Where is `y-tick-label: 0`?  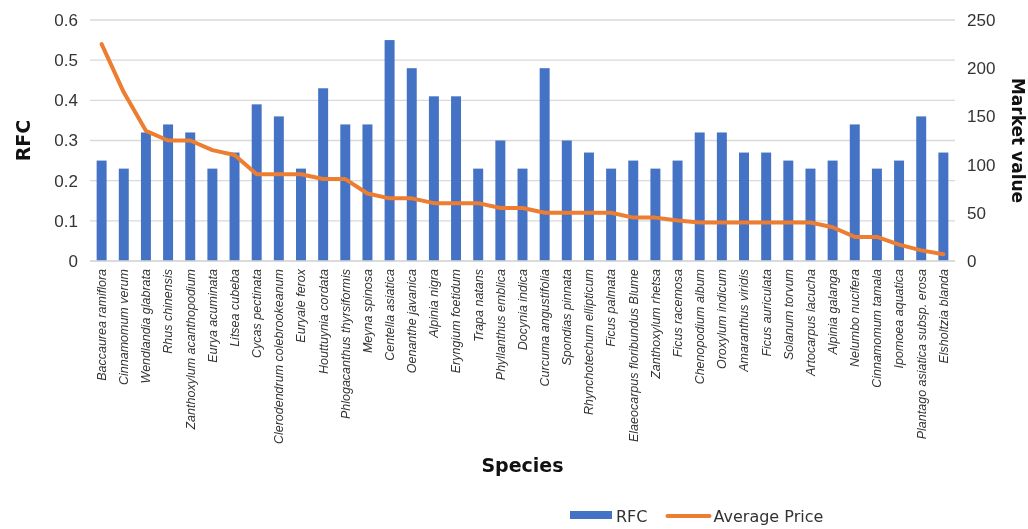
y-tick-label: 0 is located at coordinates (73, 261).